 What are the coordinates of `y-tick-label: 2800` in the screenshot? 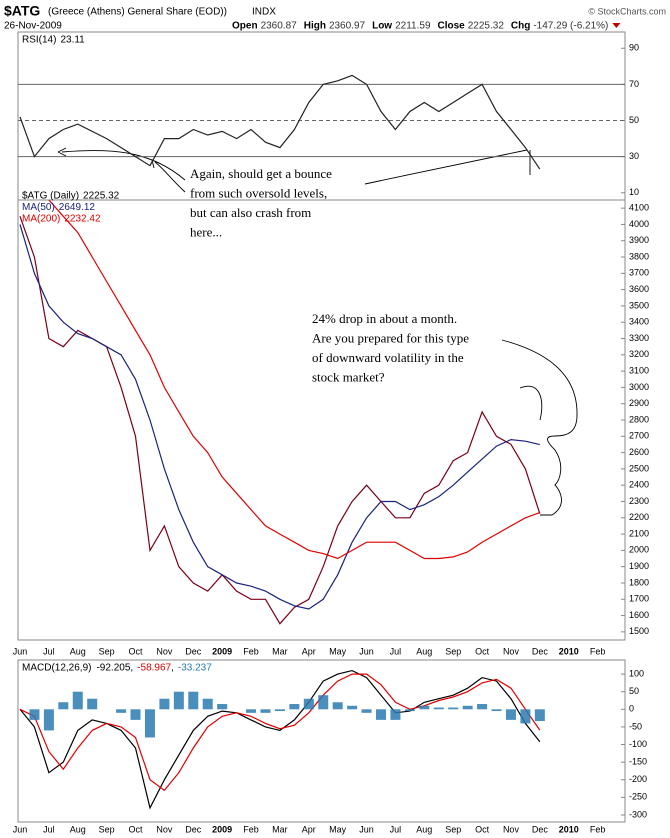 It's located at (639, 419).